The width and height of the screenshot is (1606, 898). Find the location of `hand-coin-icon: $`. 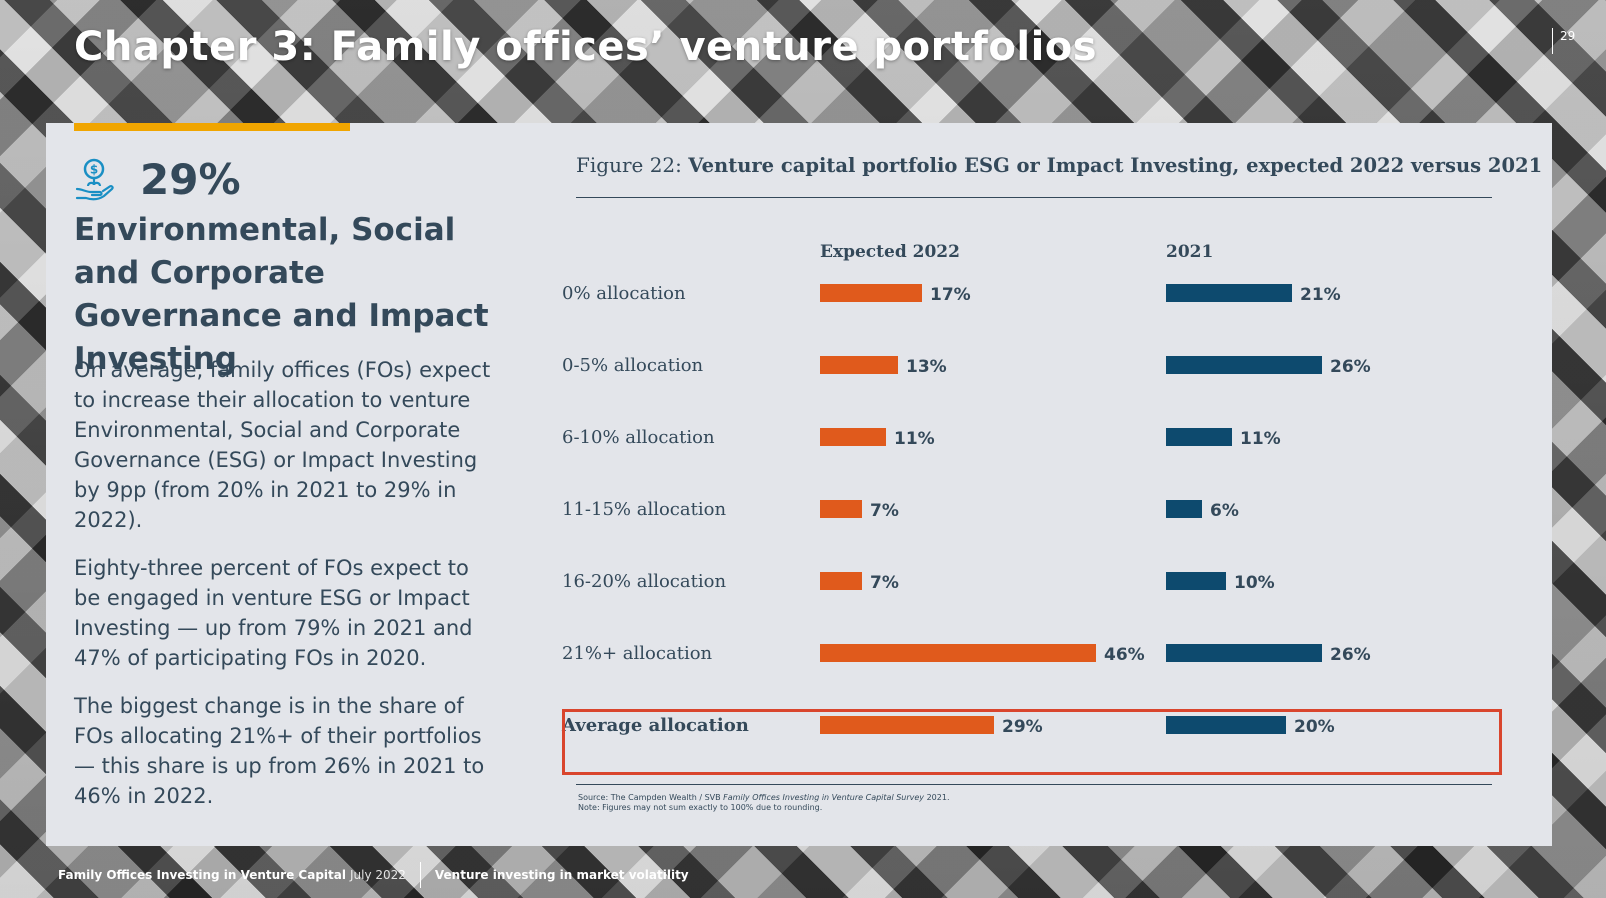

hand-coin-icon: $ is located at coordinates (94, 179).